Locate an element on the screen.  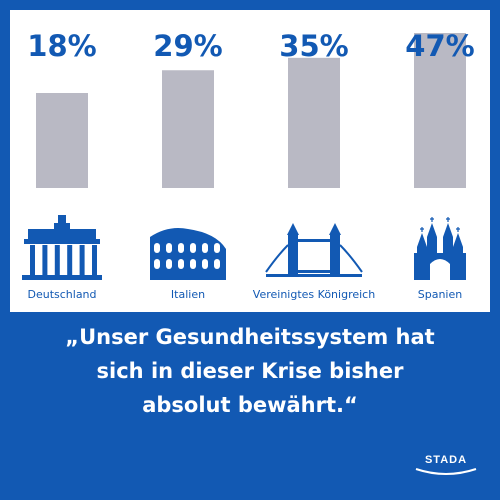
quote-line-3: absolut bewährt.“ is located at coordinates (250, 405).